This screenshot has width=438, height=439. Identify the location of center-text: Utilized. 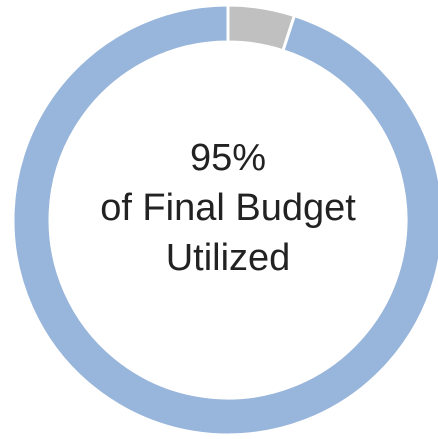
(228, 258).